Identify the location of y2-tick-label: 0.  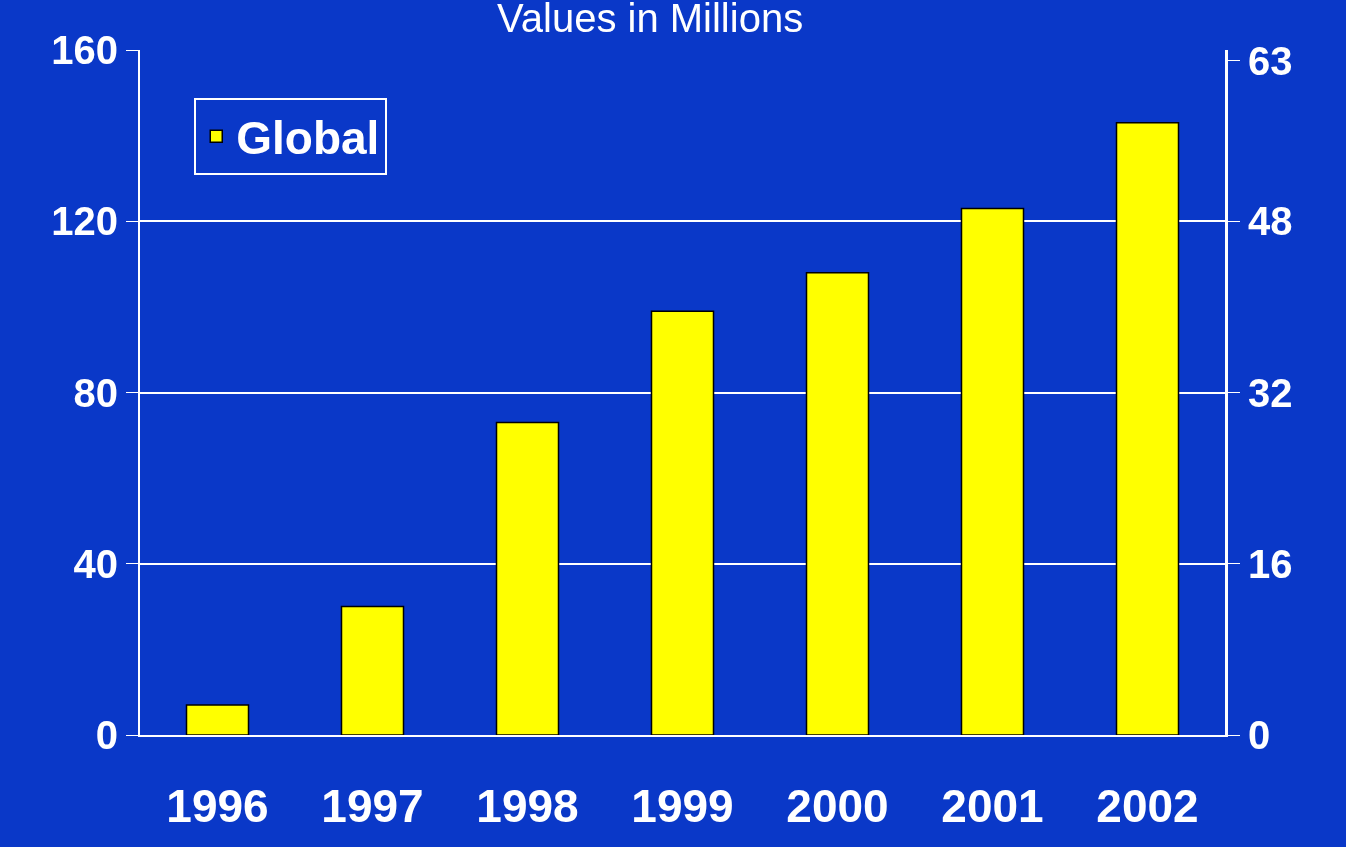
(1259, 735).